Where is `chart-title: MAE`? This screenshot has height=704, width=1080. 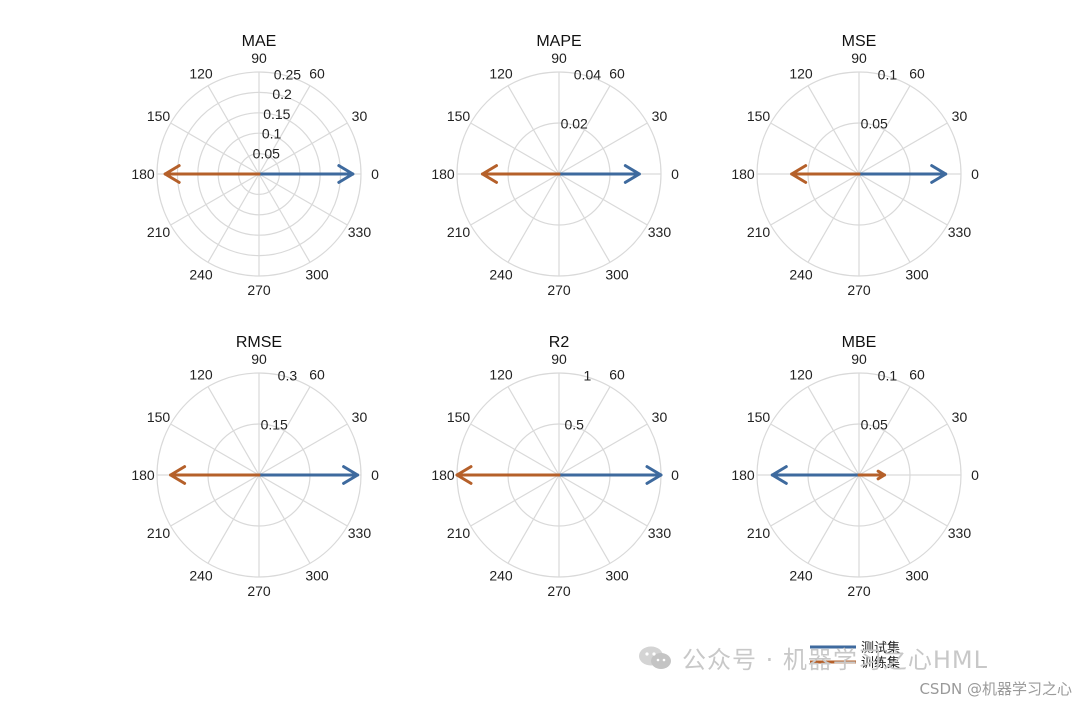
chart-title: MAE is located at coordinates (259, 41).